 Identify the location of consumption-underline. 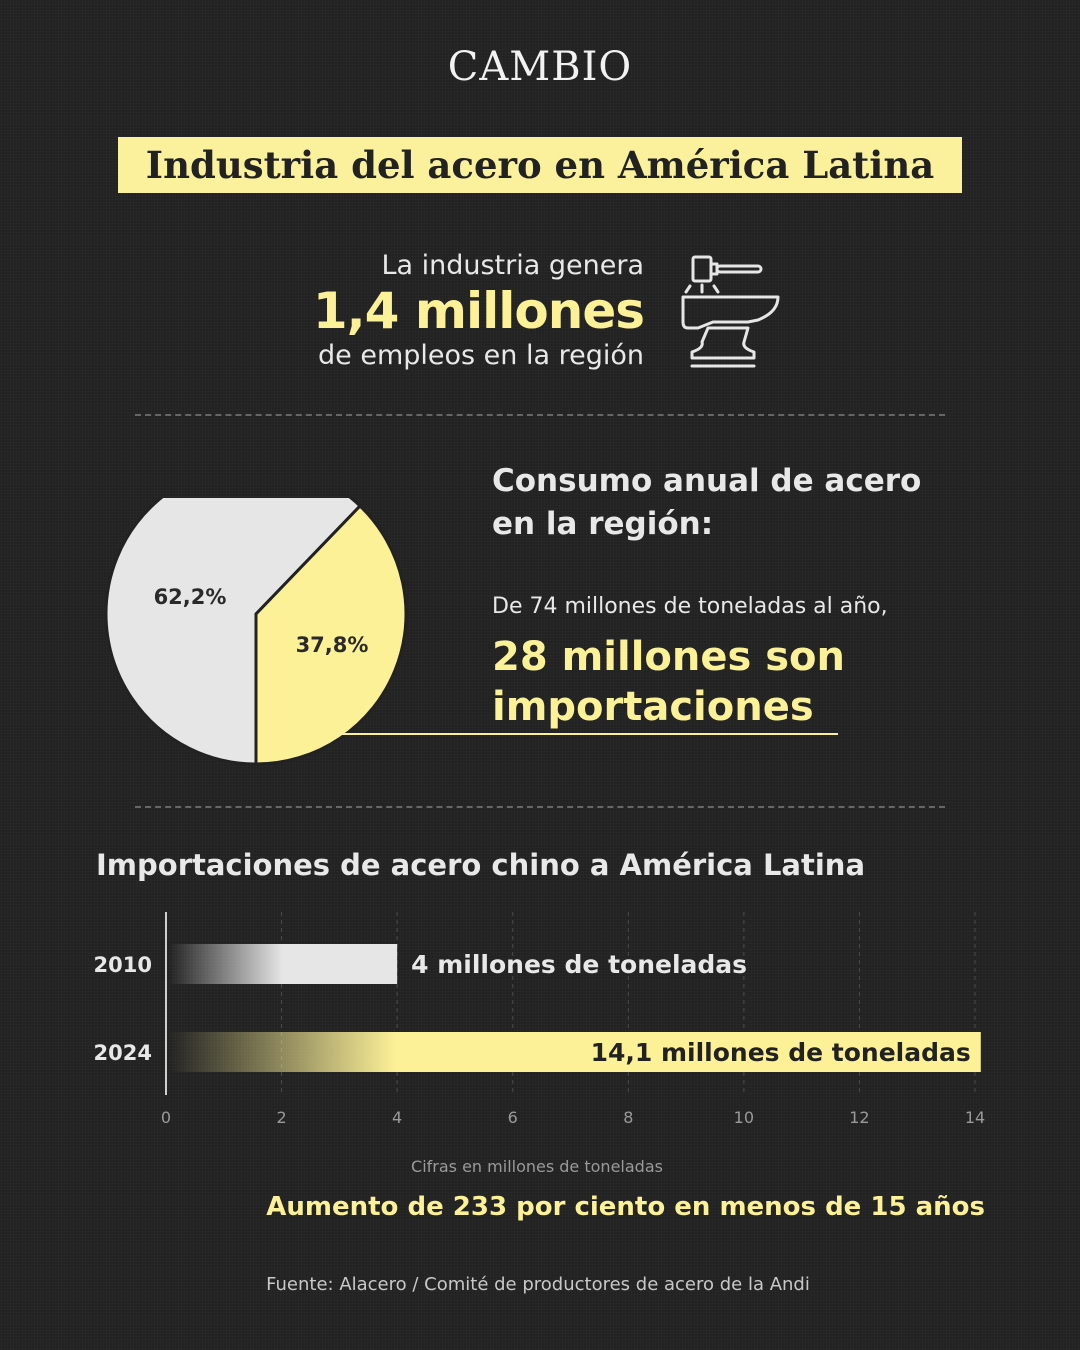
(584, 734).